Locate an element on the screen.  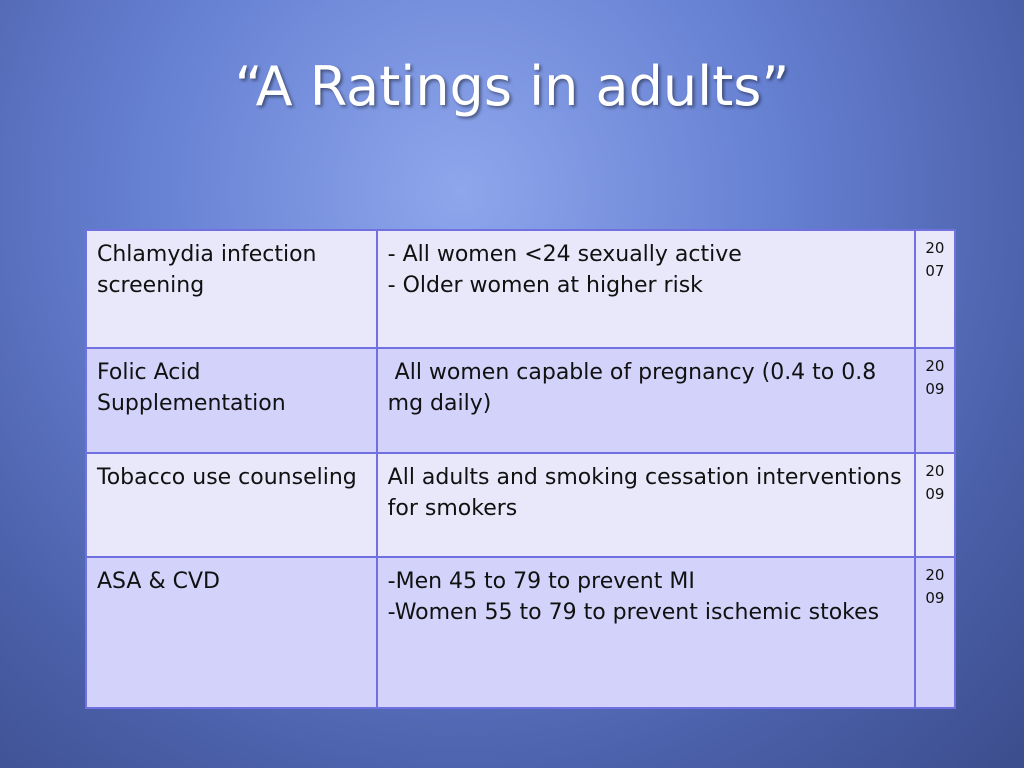
slide-title: “A Ratings in adults” is located at coordinates (512, 86).